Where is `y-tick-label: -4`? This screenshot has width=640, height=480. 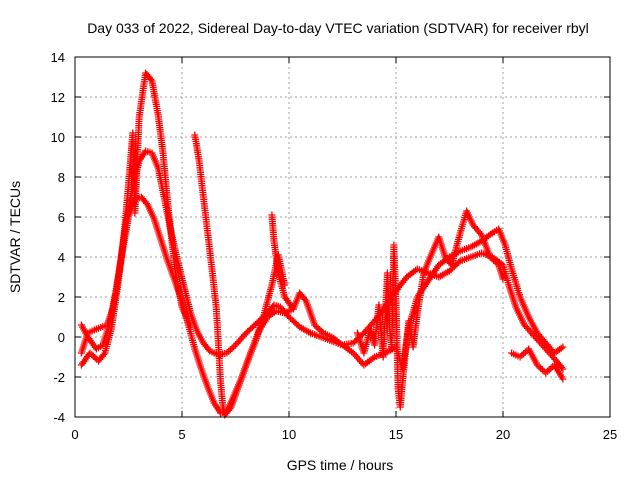
y-tick-label: -4 is located at coordinates (59, 417).